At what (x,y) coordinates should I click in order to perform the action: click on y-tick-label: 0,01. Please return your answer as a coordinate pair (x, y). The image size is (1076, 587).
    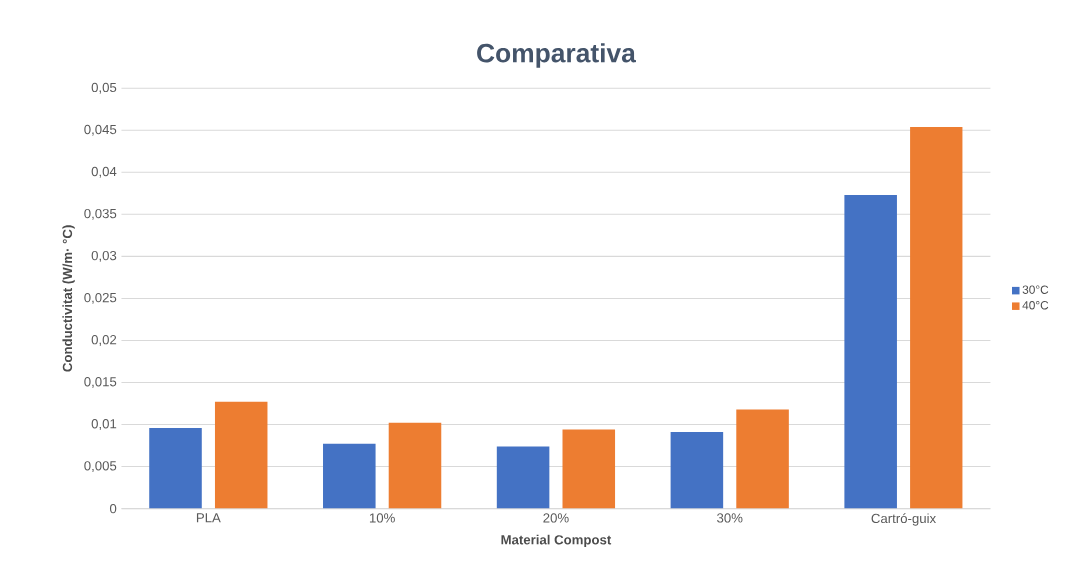
    Looking at the image, I should click on (104, 424).